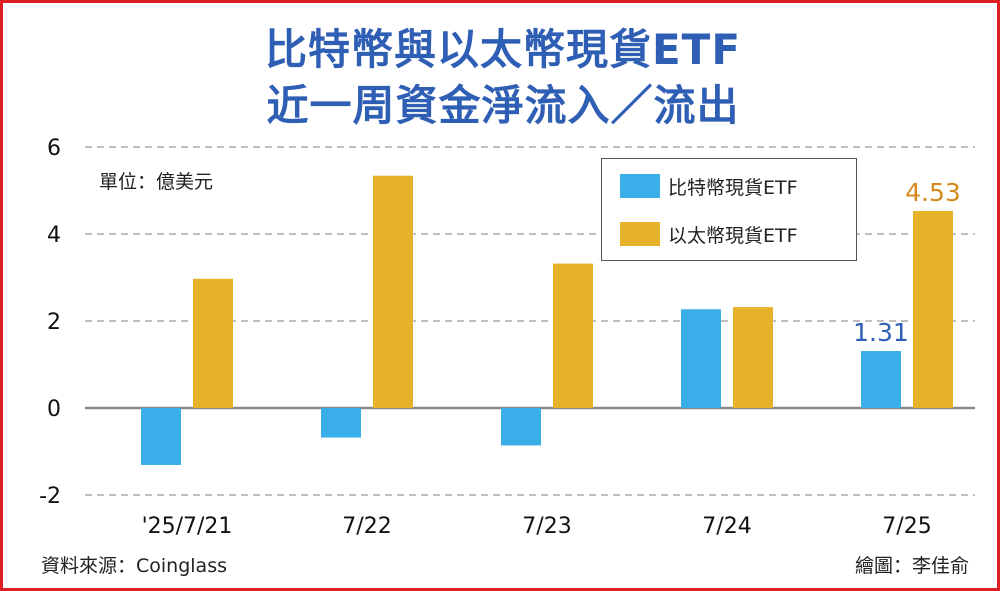 This screenshot has width=1000, height=591. Describe the element at coordinates (726, 526) in the screenshot. I see `x-tick-label: 7/24` at that location.